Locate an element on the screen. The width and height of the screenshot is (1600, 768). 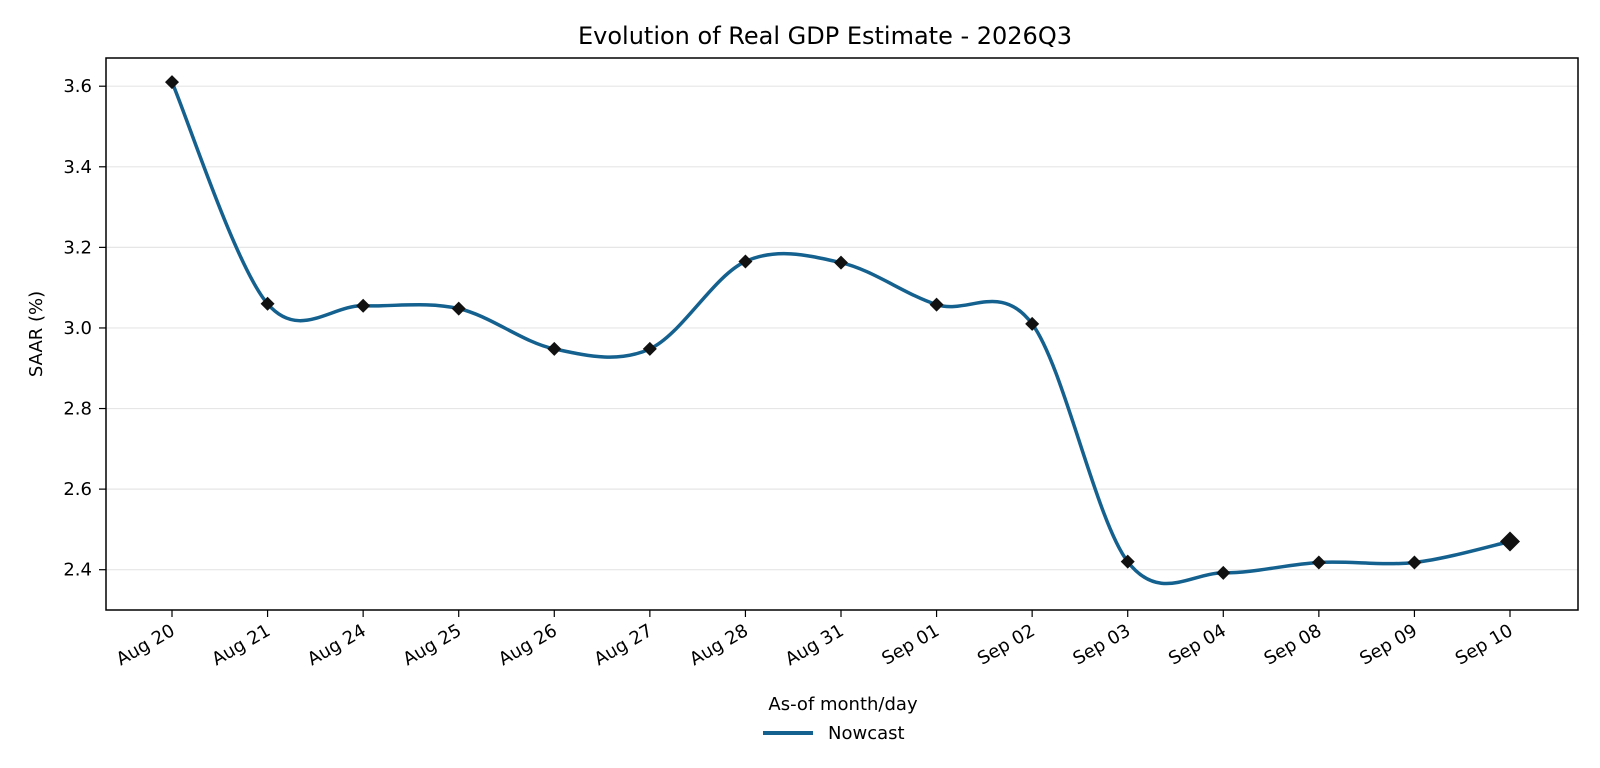
y-axis-label: SAAR (%) is located at coordinates (36, 334).